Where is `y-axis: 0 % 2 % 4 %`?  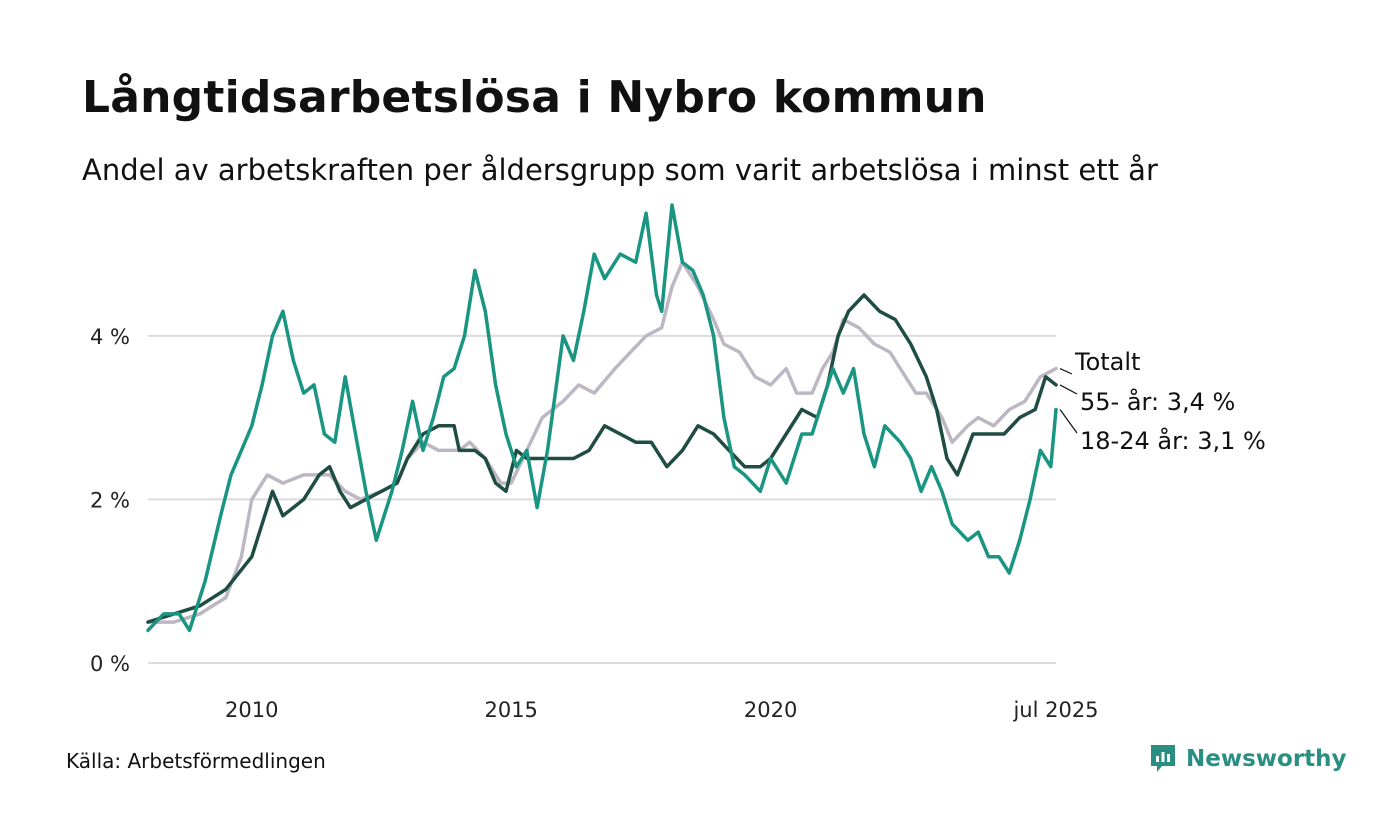 y-axis: 0 % 2 % 4 % is located at coordinates (110, 500).